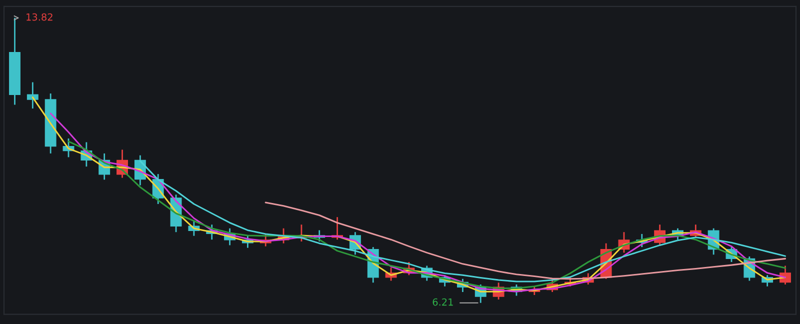 This screenshot has width=800, height=324. Describe the element at coordinates (39, 17) in the screenshot. I see `annotation: 13.82` at that location.